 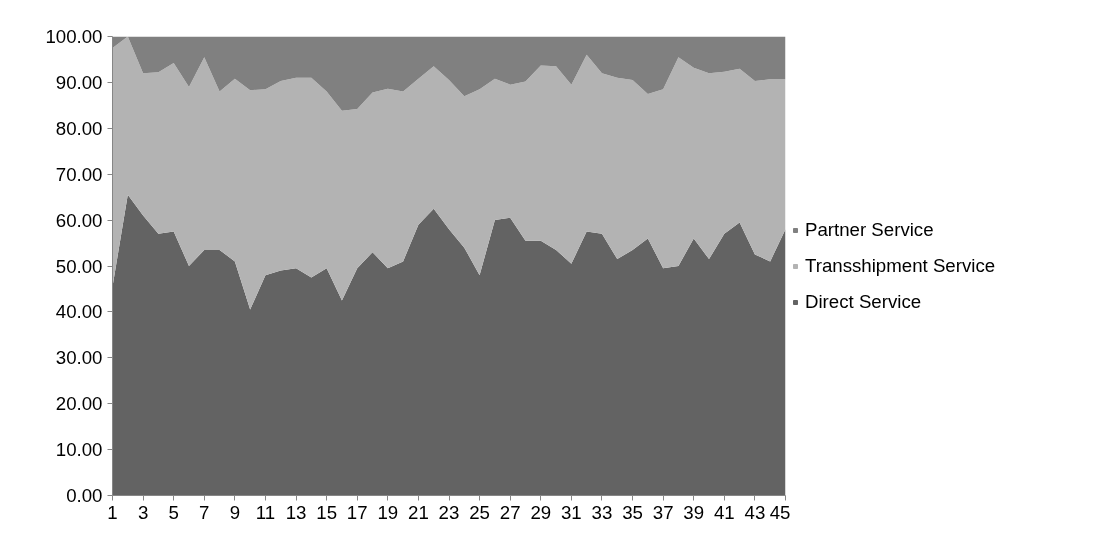 I want to click on legend-label: Partner Service, so click(x=869, y=229).